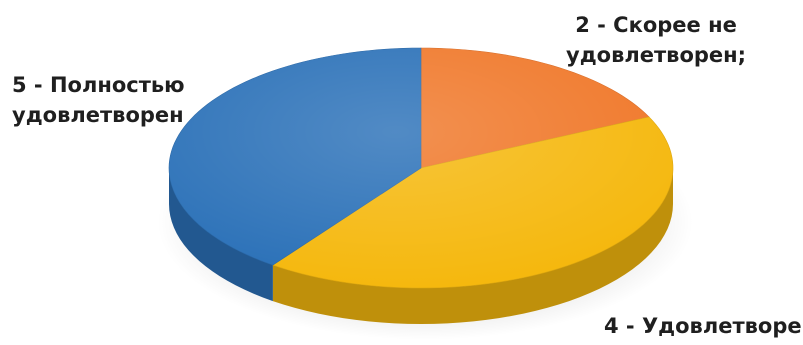 This screenshot has height=345, width=803. I want to click on slice-label-2: 2 - Скорее не удовлетворен;, so click(656, 40).